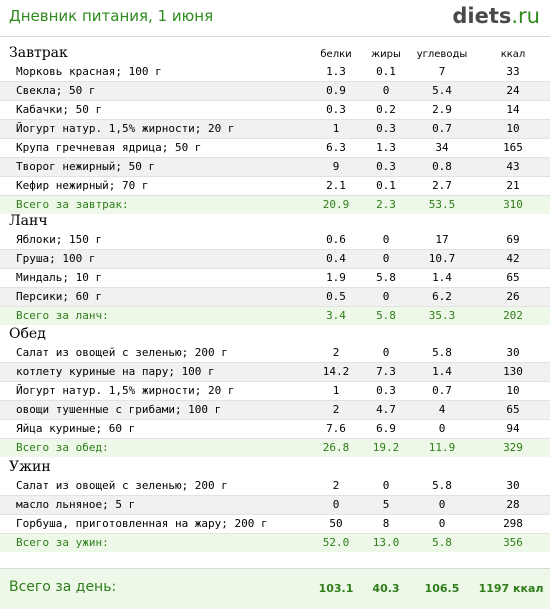 This screenshot has width=550, height=609. Describe the element at coordinates (513, 54) in the screenshot. I see `column-header-kcal: ккал` at that location.